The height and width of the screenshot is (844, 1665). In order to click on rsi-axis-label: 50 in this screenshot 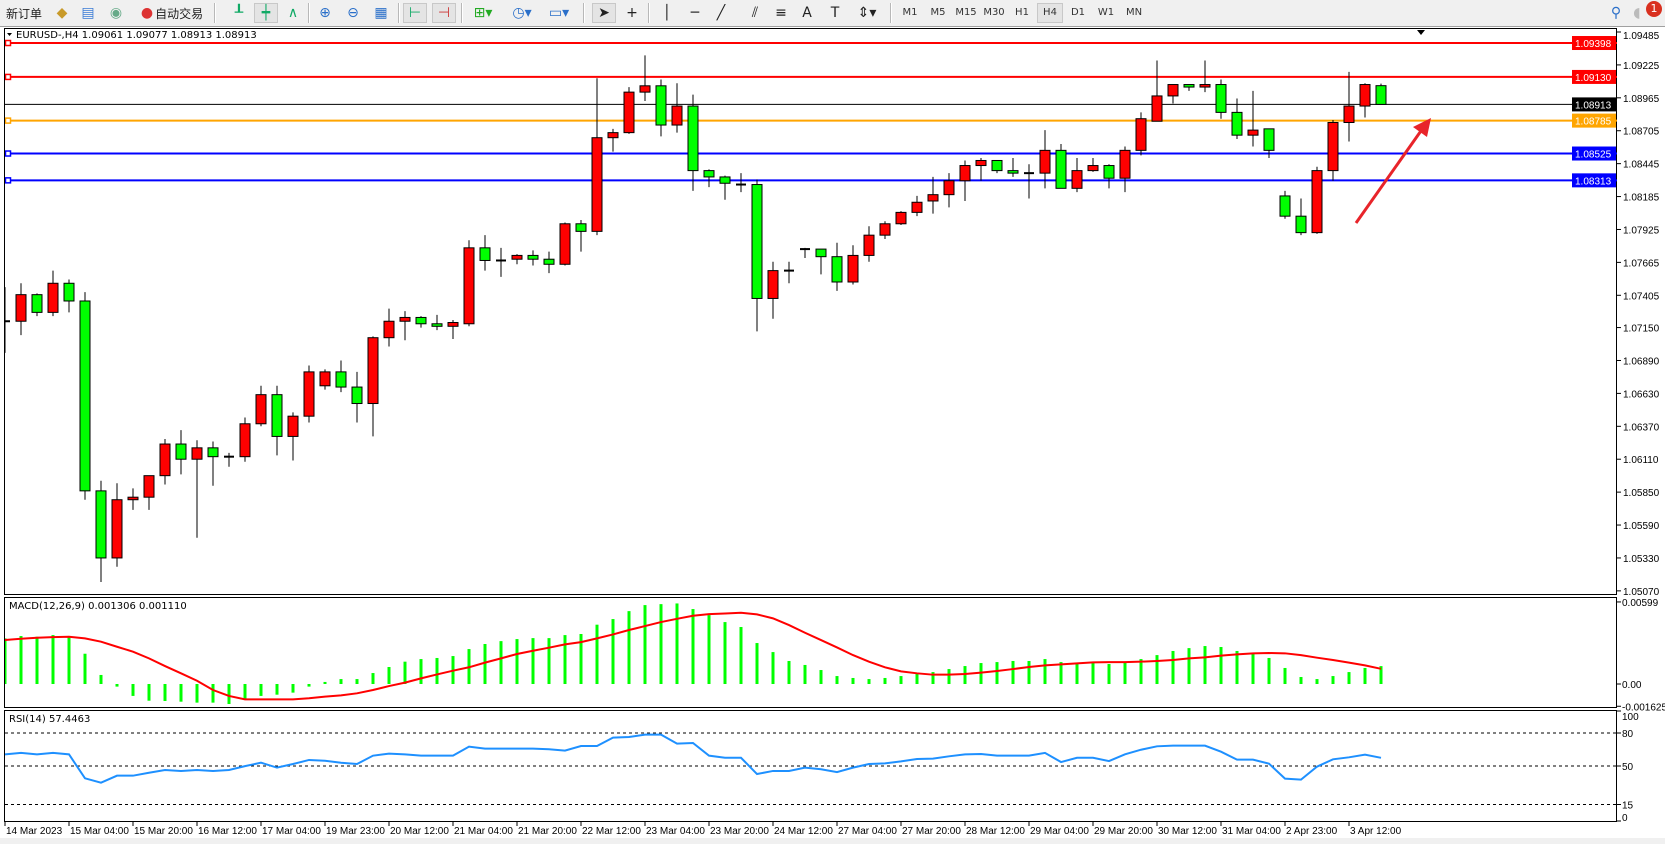, I will do `click(1628, 767)`.